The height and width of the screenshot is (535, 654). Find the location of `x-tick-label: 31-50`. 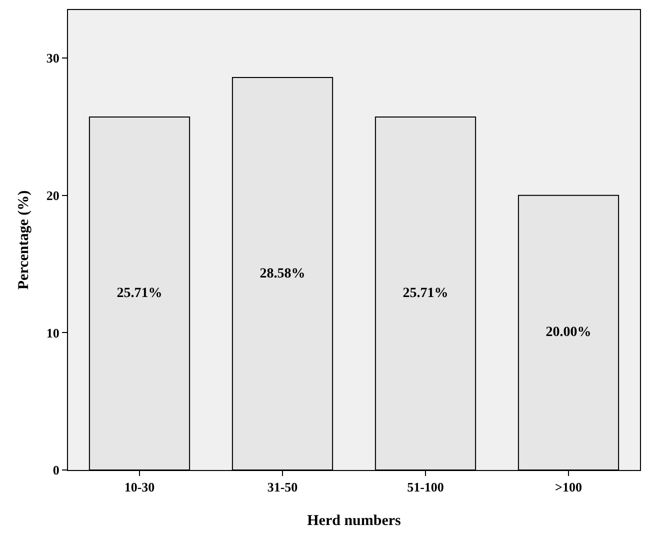

x-tick-label: 31-50 is located at coordinates (282, 487).